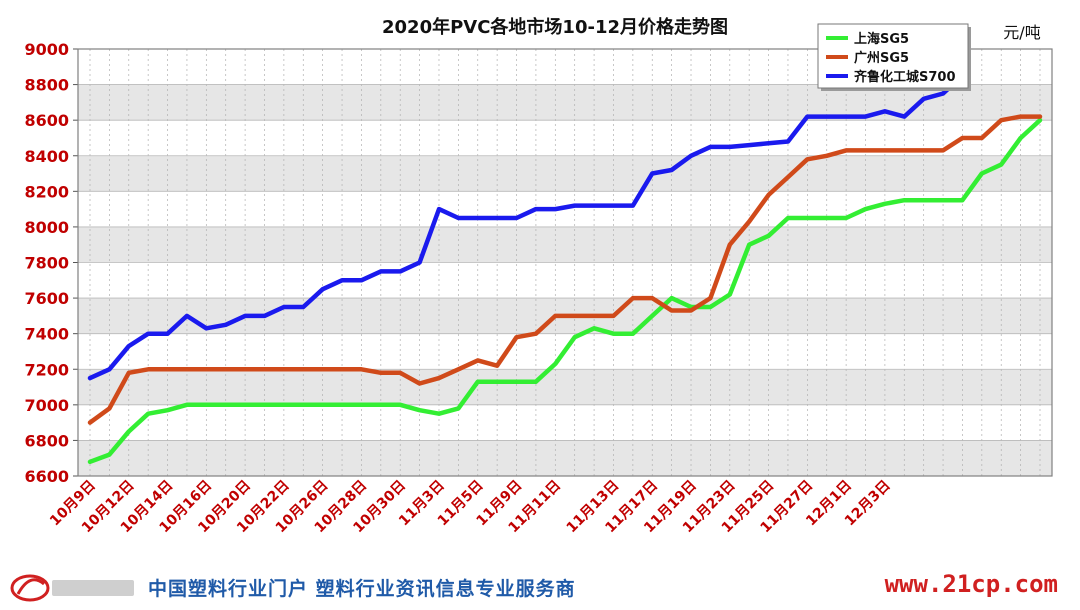 Image resolution: width=1080 pixels, height=610 pixels. What do you see at coordinates (46, 156) in the screenshot?
I see `y-tick-label: 8400` at bounding box center [46, 156].